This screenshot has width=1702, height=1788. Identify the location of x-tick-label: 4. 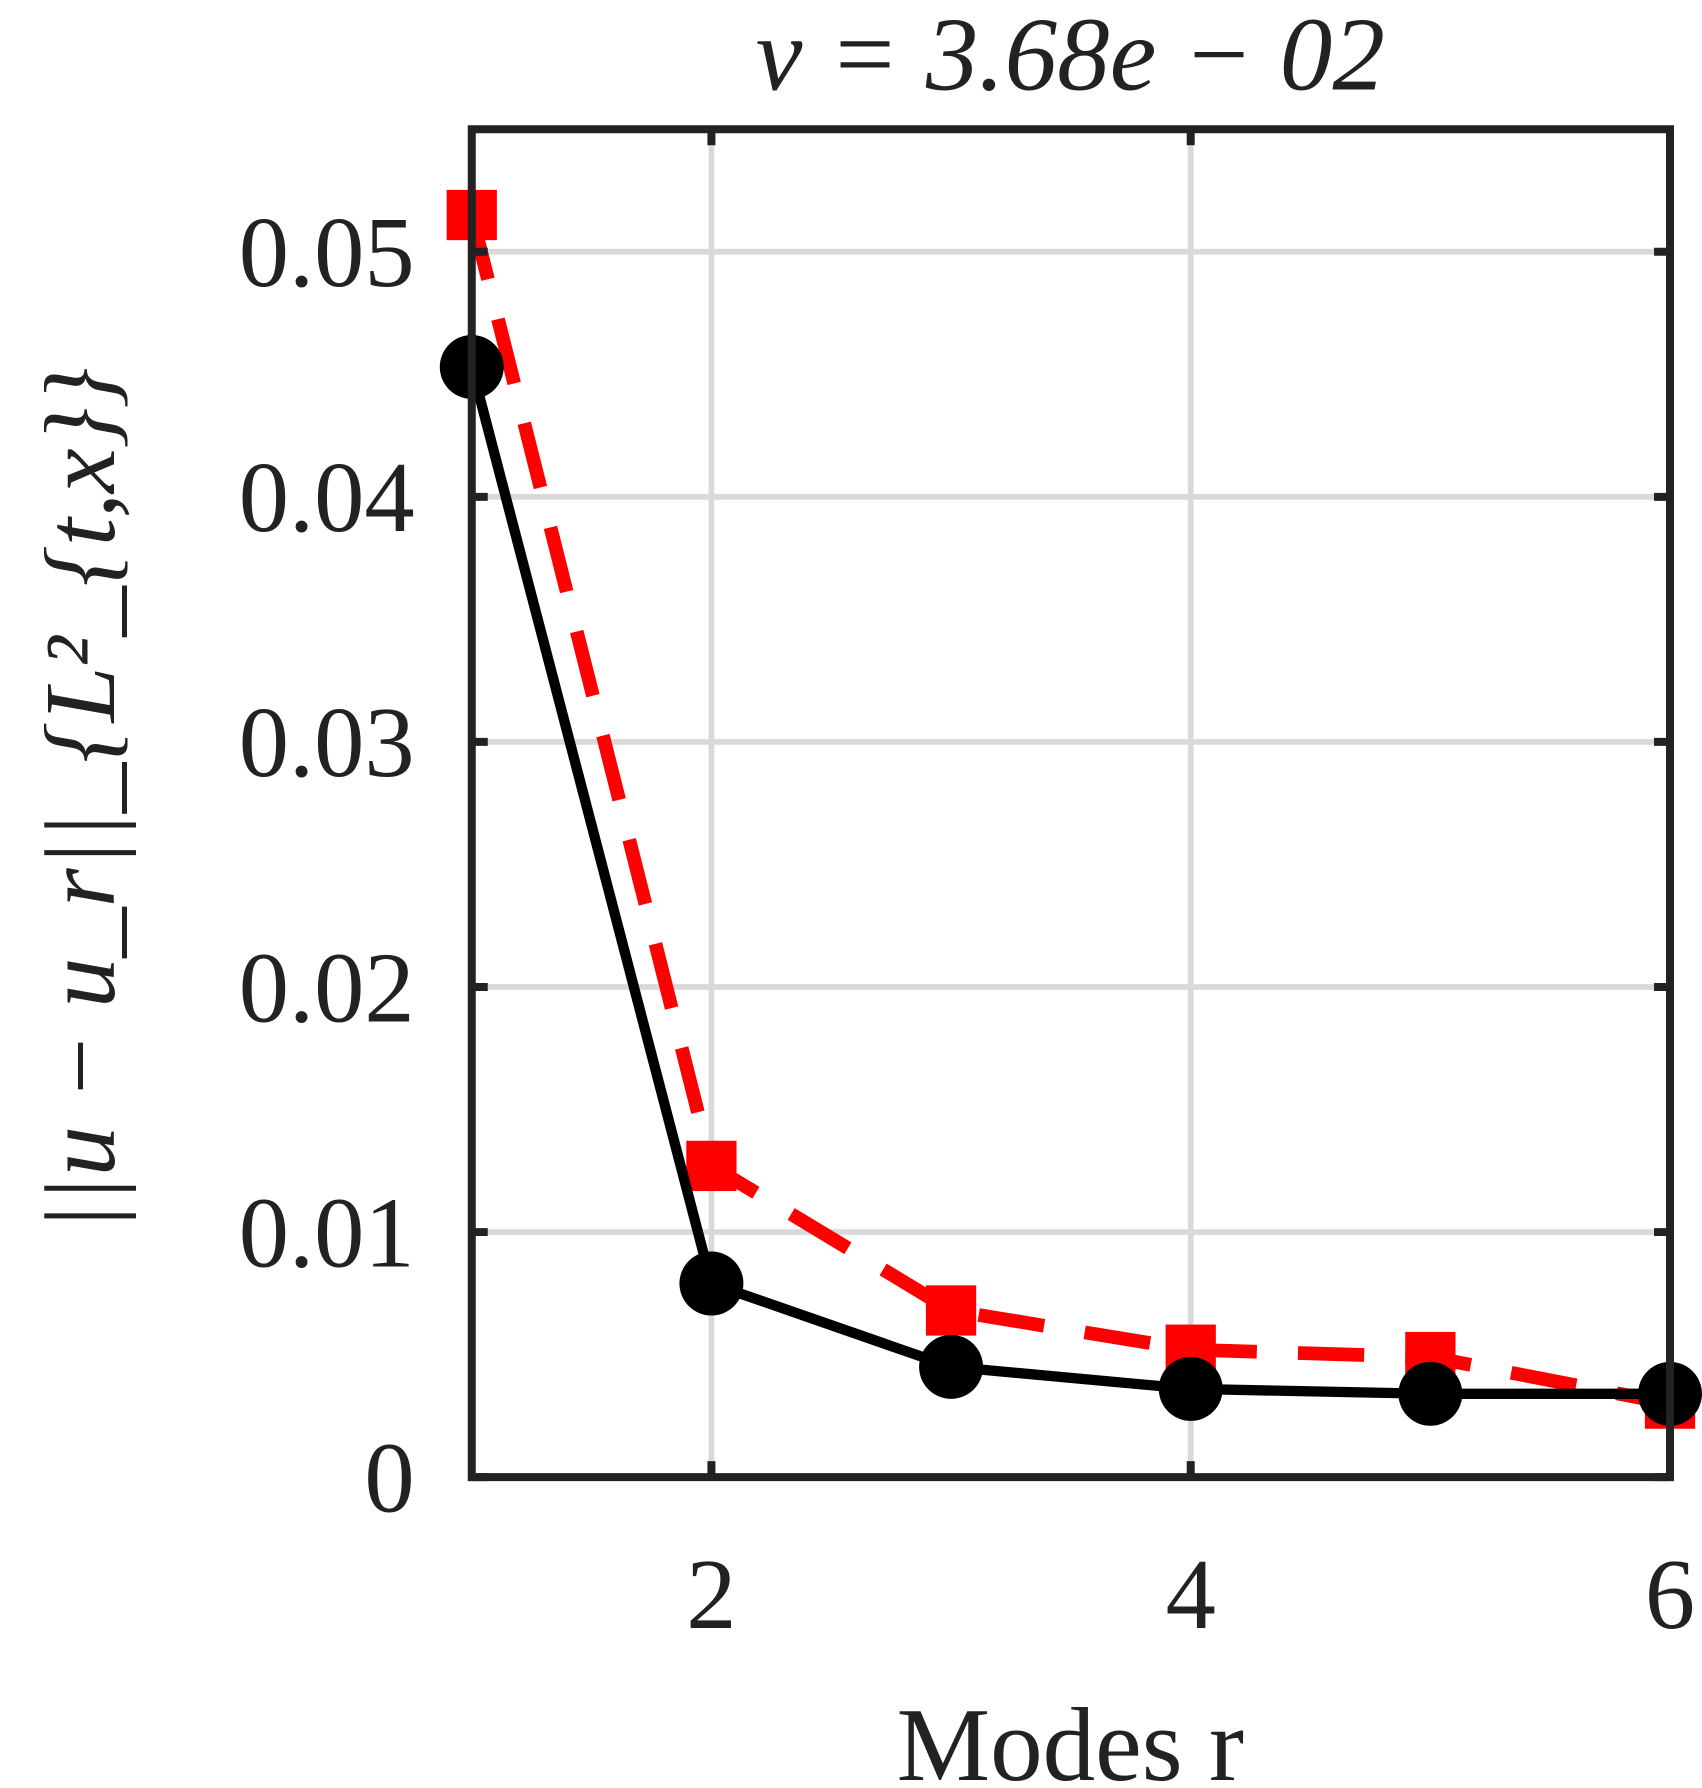
(1191, 1594).